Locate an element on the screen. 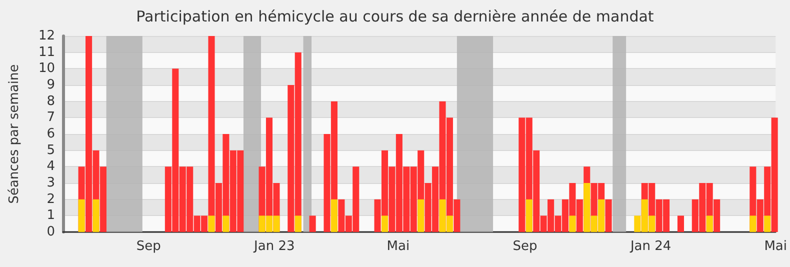 This screenshot has width=790, height=267. x-tick-label: Jan 24 is located at coordinates (650, 246).